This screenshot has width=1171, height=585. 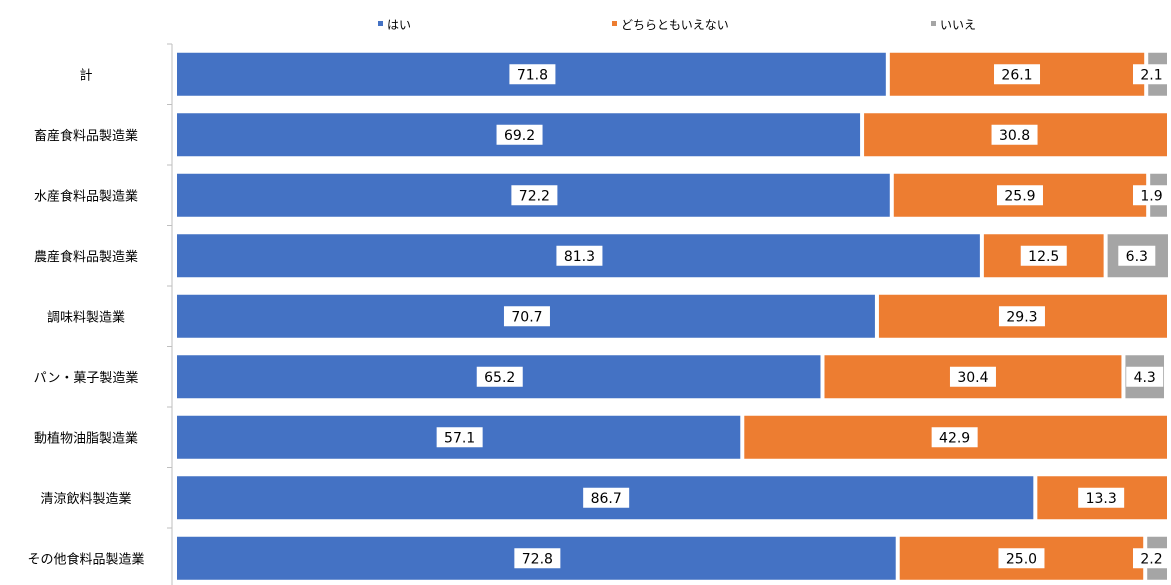 I want to click on value-label: 81.3, so click(x=579, y=257).